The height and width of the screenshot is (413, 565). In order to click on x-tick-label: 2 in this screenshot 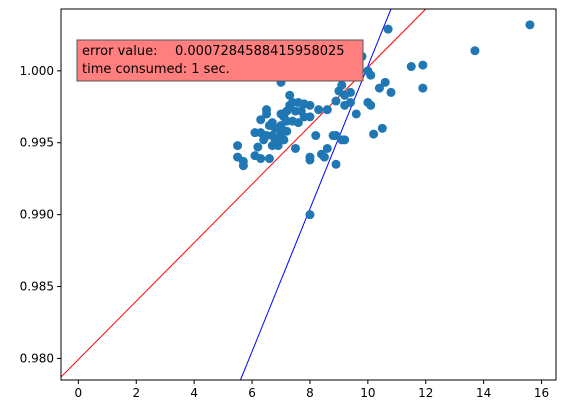, I will do `click(136, 393)`.